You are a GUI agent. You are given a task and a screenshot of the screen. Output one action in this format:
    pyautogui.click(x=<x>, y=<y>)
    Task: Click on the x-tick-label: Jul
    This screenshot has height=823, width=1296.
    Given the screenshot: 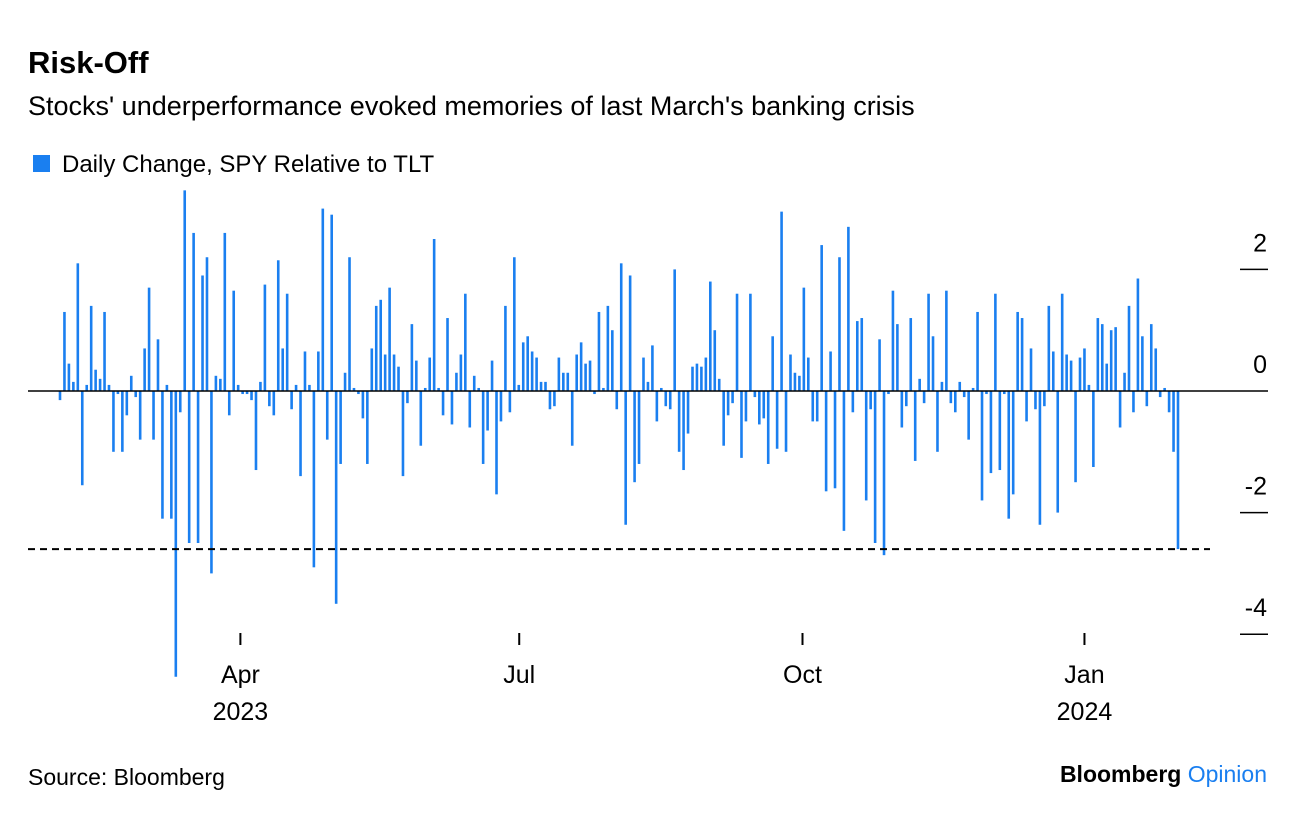 What is the action you would take?
    pyautogui.click(x=519, y=675)
    